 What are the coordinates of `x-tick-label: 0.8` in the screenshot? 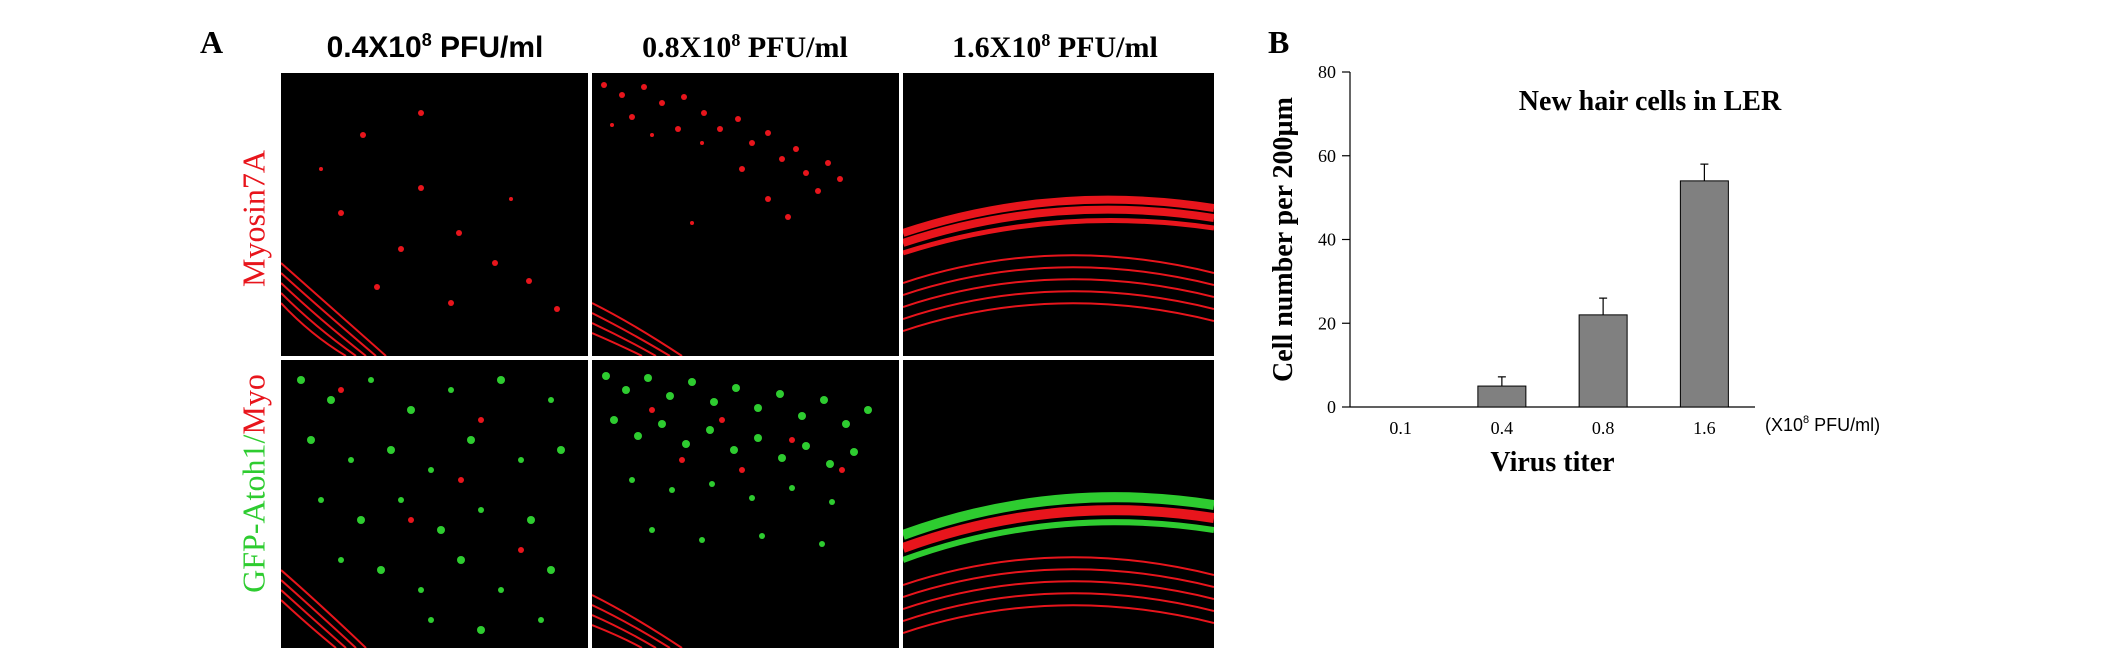 It's located at (1603, 428).